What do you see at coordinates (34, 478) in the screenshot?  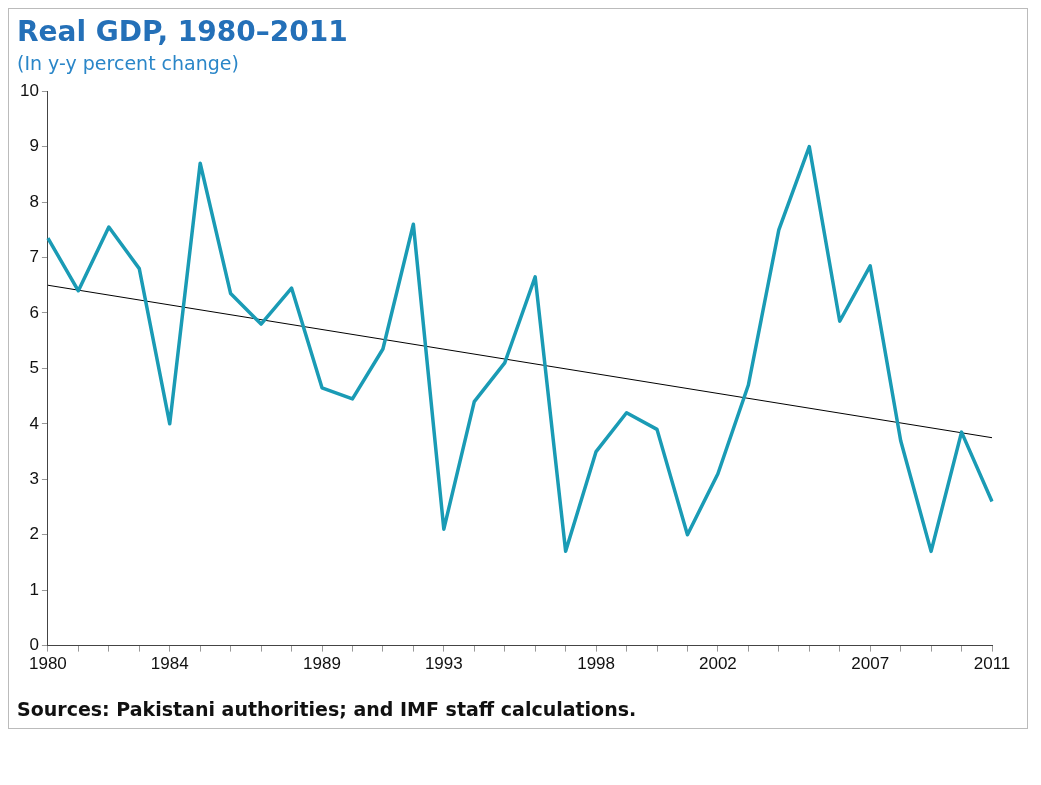 I see `y-tick-label: 3` at bounding box center [34, 478].